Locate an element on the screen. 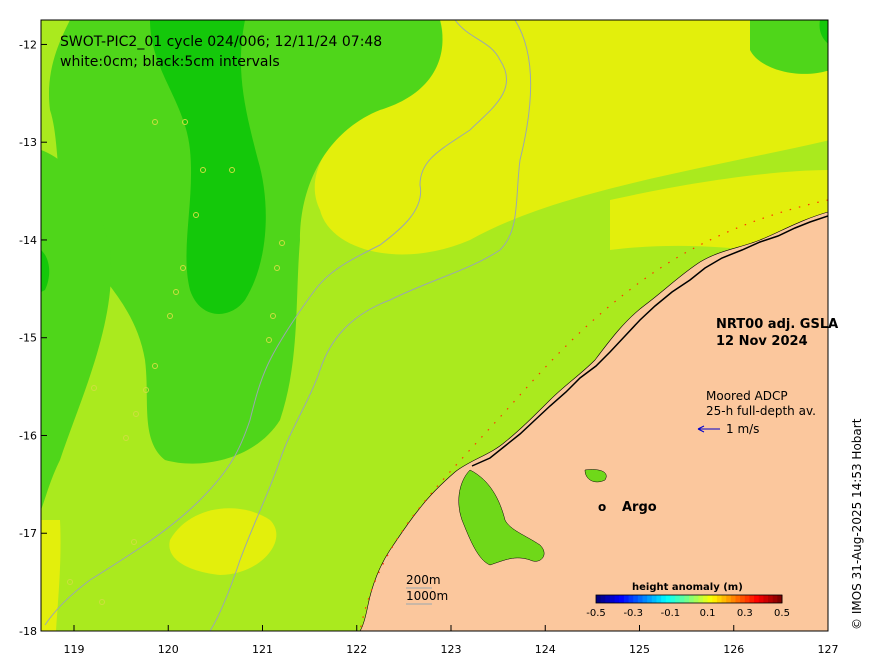 The width and height of the screenshot is (872, 666). adcp-scale: 1 m/s is located at coordinates (742, 429).